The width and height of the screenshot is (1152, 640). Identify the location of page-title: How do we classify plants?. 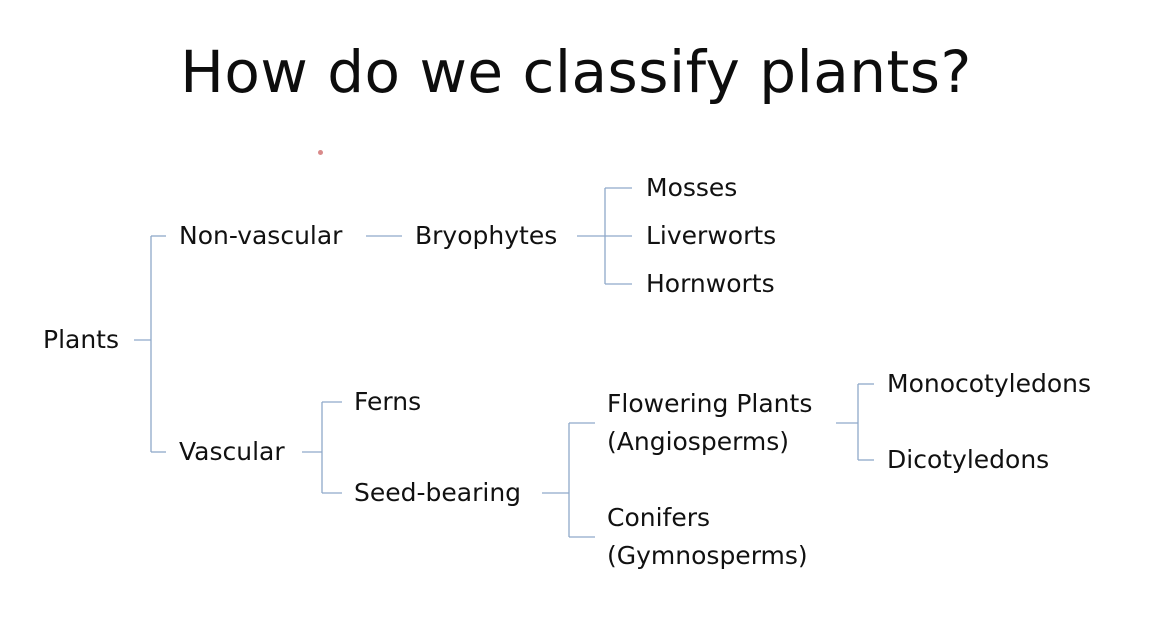
(576, 72).